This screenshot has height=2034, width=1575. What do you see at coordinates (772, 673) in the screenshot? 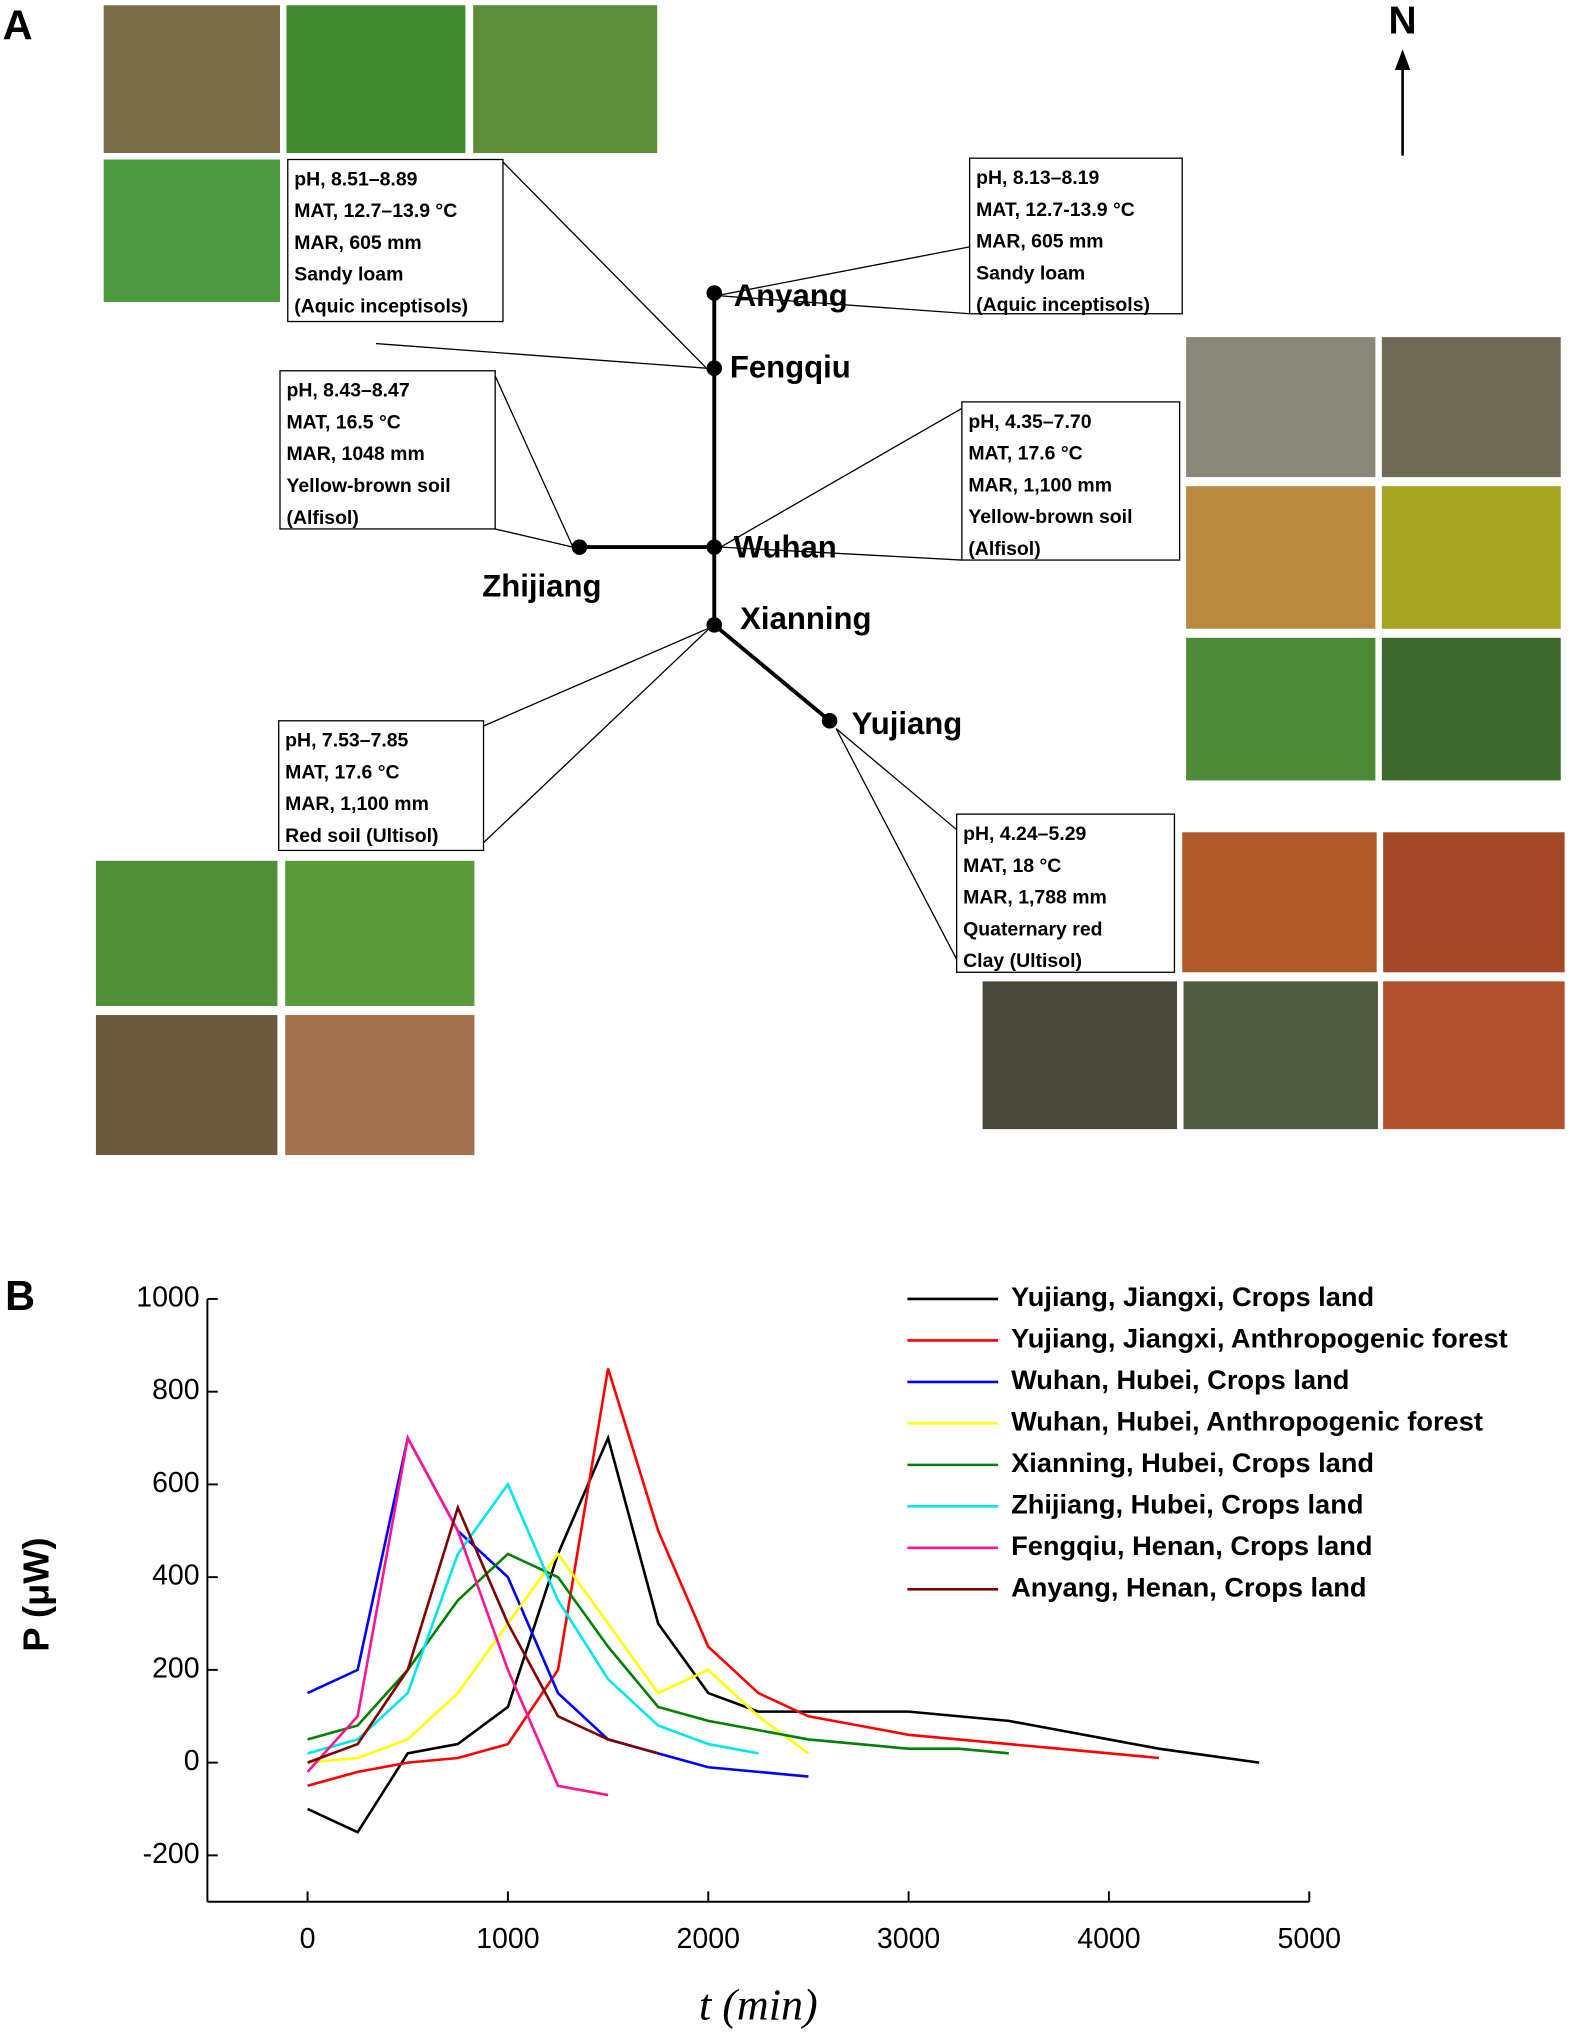
I see `route` at bounding box center [772, 673].